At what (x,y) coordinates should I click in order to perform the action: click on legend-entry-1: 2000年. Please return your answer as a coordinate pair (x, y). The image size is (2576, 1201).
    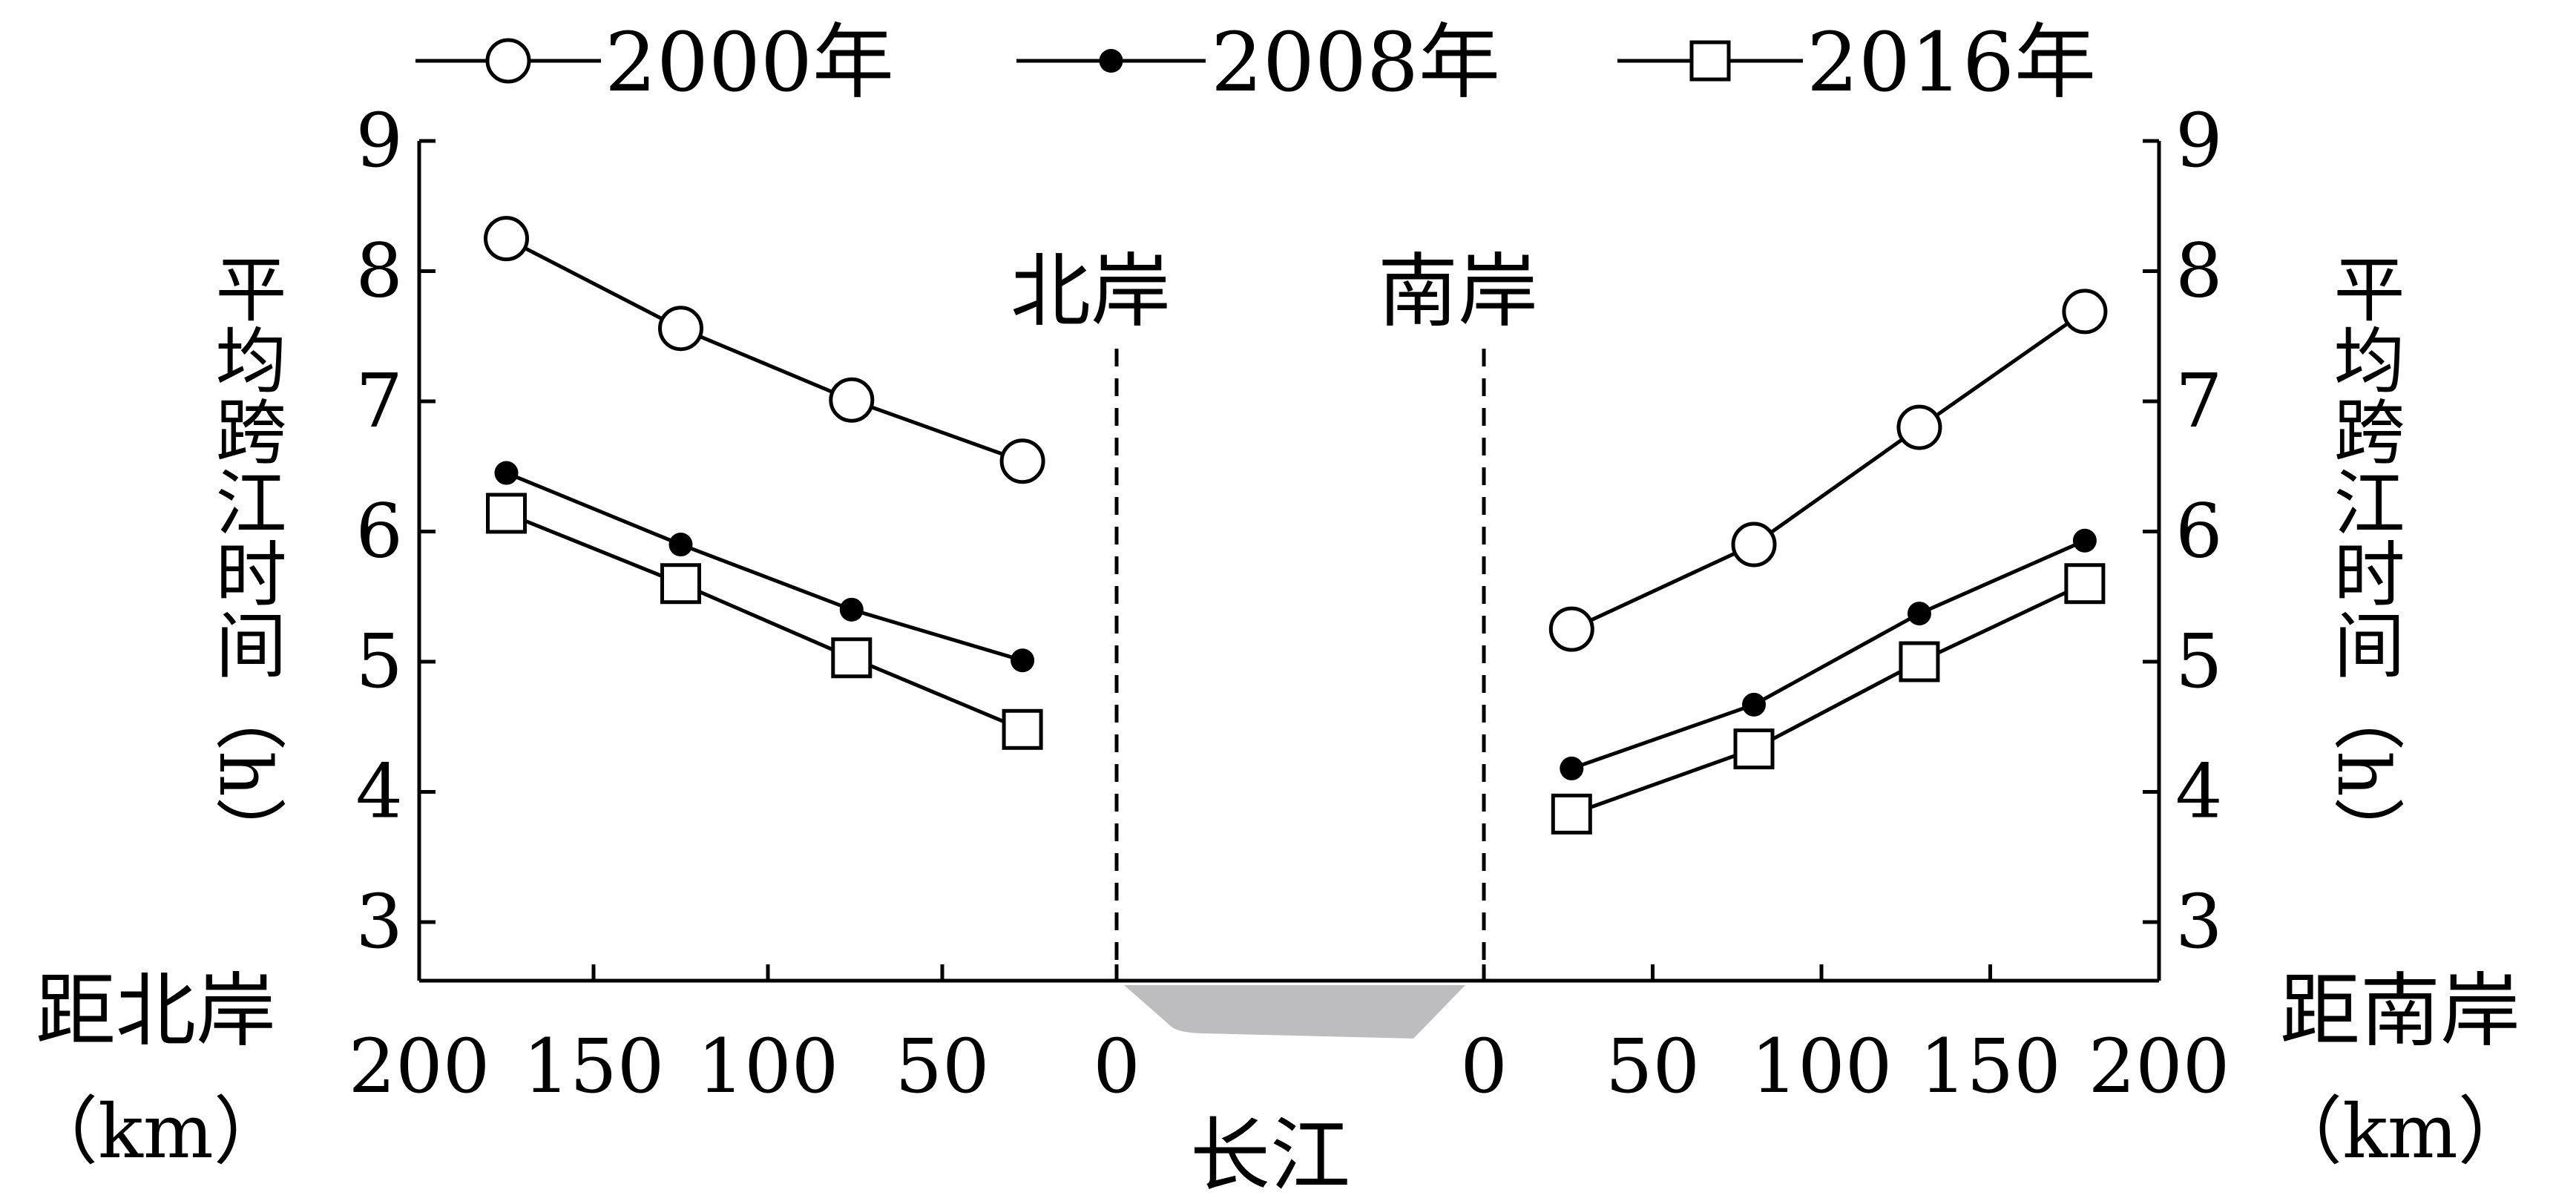
    Looking at the image, I should click on (654, 62).